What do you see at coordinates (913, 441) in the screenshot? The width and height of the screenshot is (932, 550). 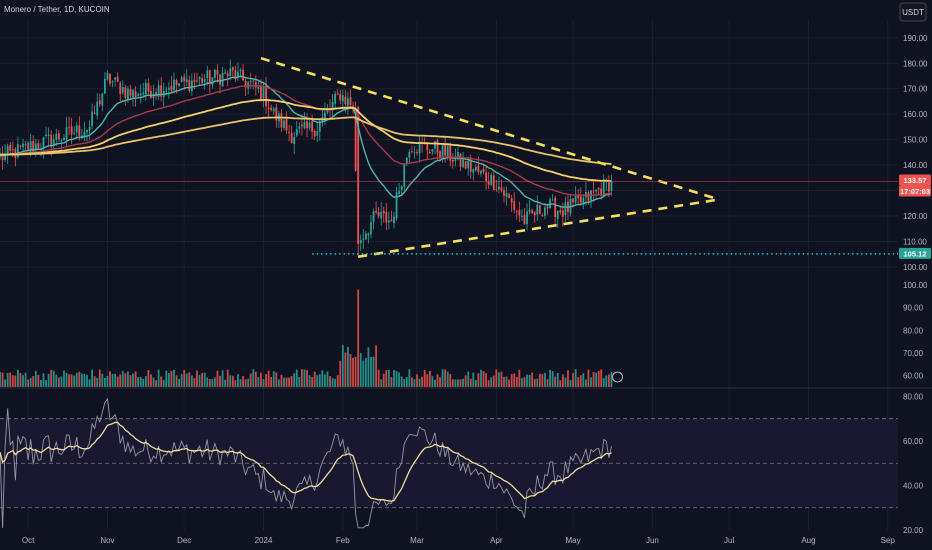 I see `rsi-axis-tick: 60.00` at bounding box center [913, 441].